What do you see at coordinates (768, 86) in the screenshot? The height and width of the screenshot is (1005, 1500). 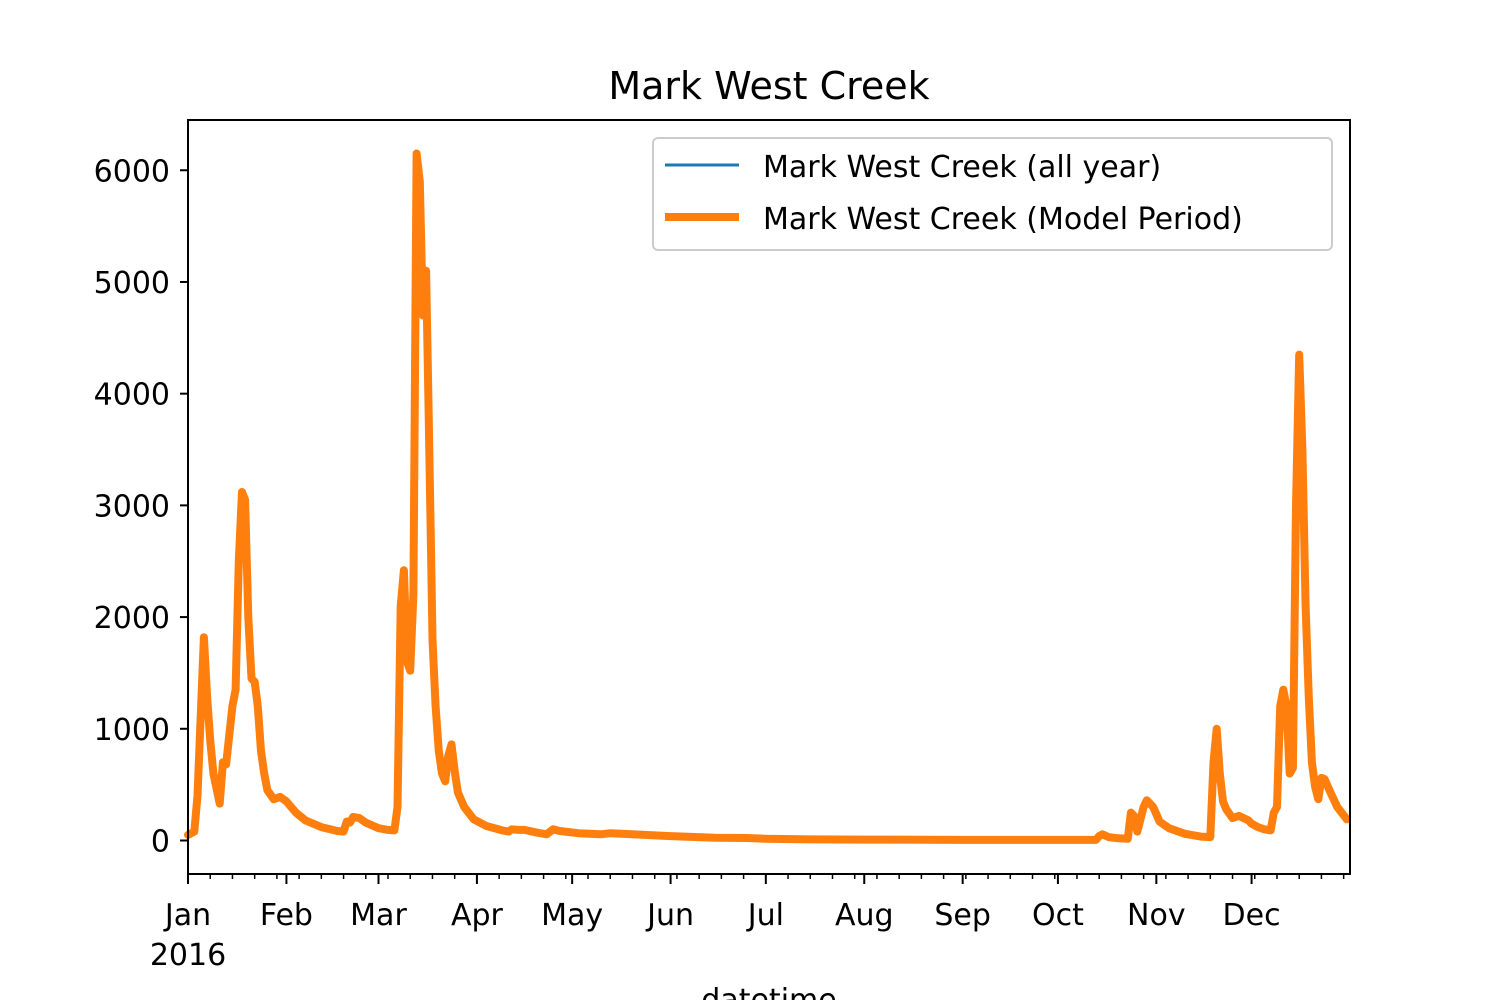 I see `chart-title: Mark West Creek` at bounding box center [768, 86].